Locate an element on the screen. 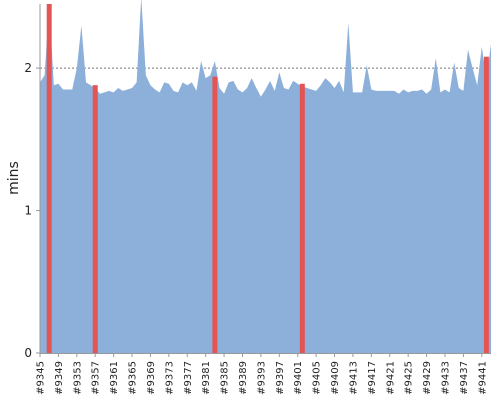 This screenshot has height=400, width=500. y-tick-label: 1 is located at coordinates (28, 211).